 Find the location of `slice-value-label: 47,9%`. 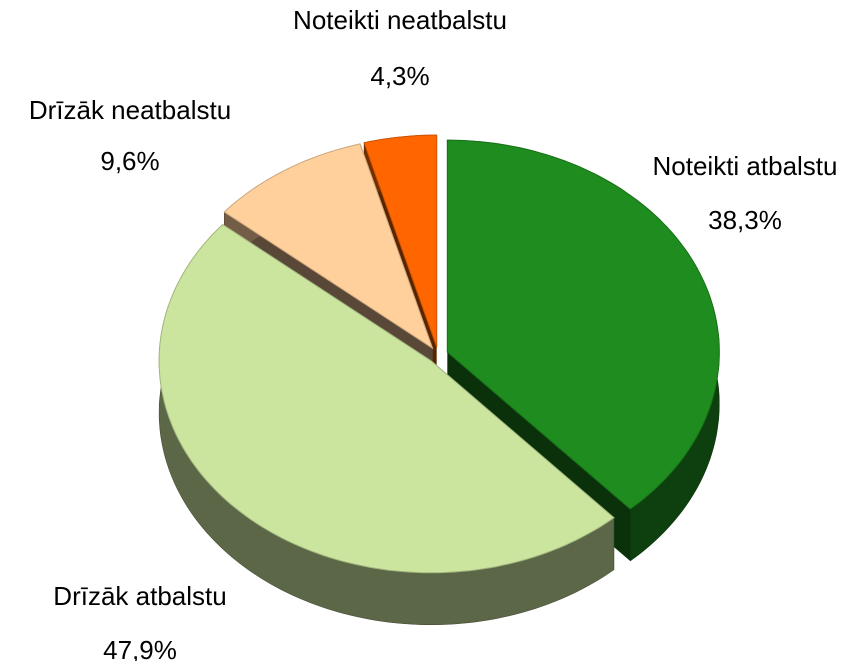

slice-value-label: 47,9% is located at coordinates (140, 648).